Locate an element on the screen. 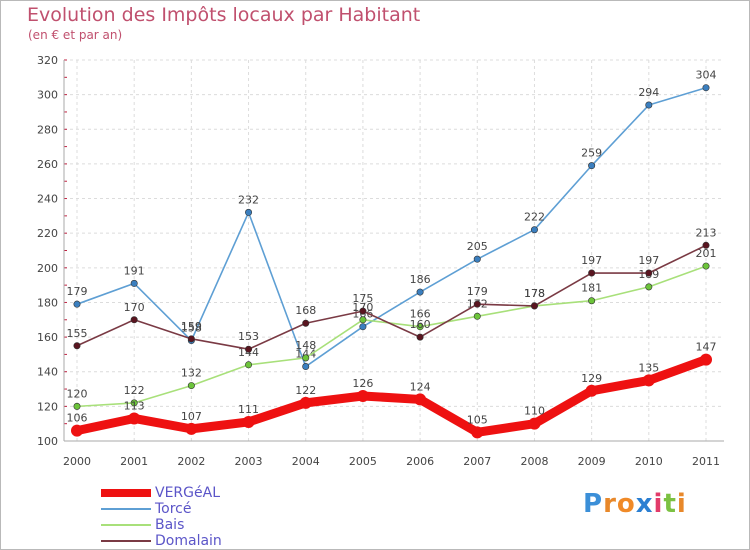  data-label: 160 is located at coordinates (420, 324).